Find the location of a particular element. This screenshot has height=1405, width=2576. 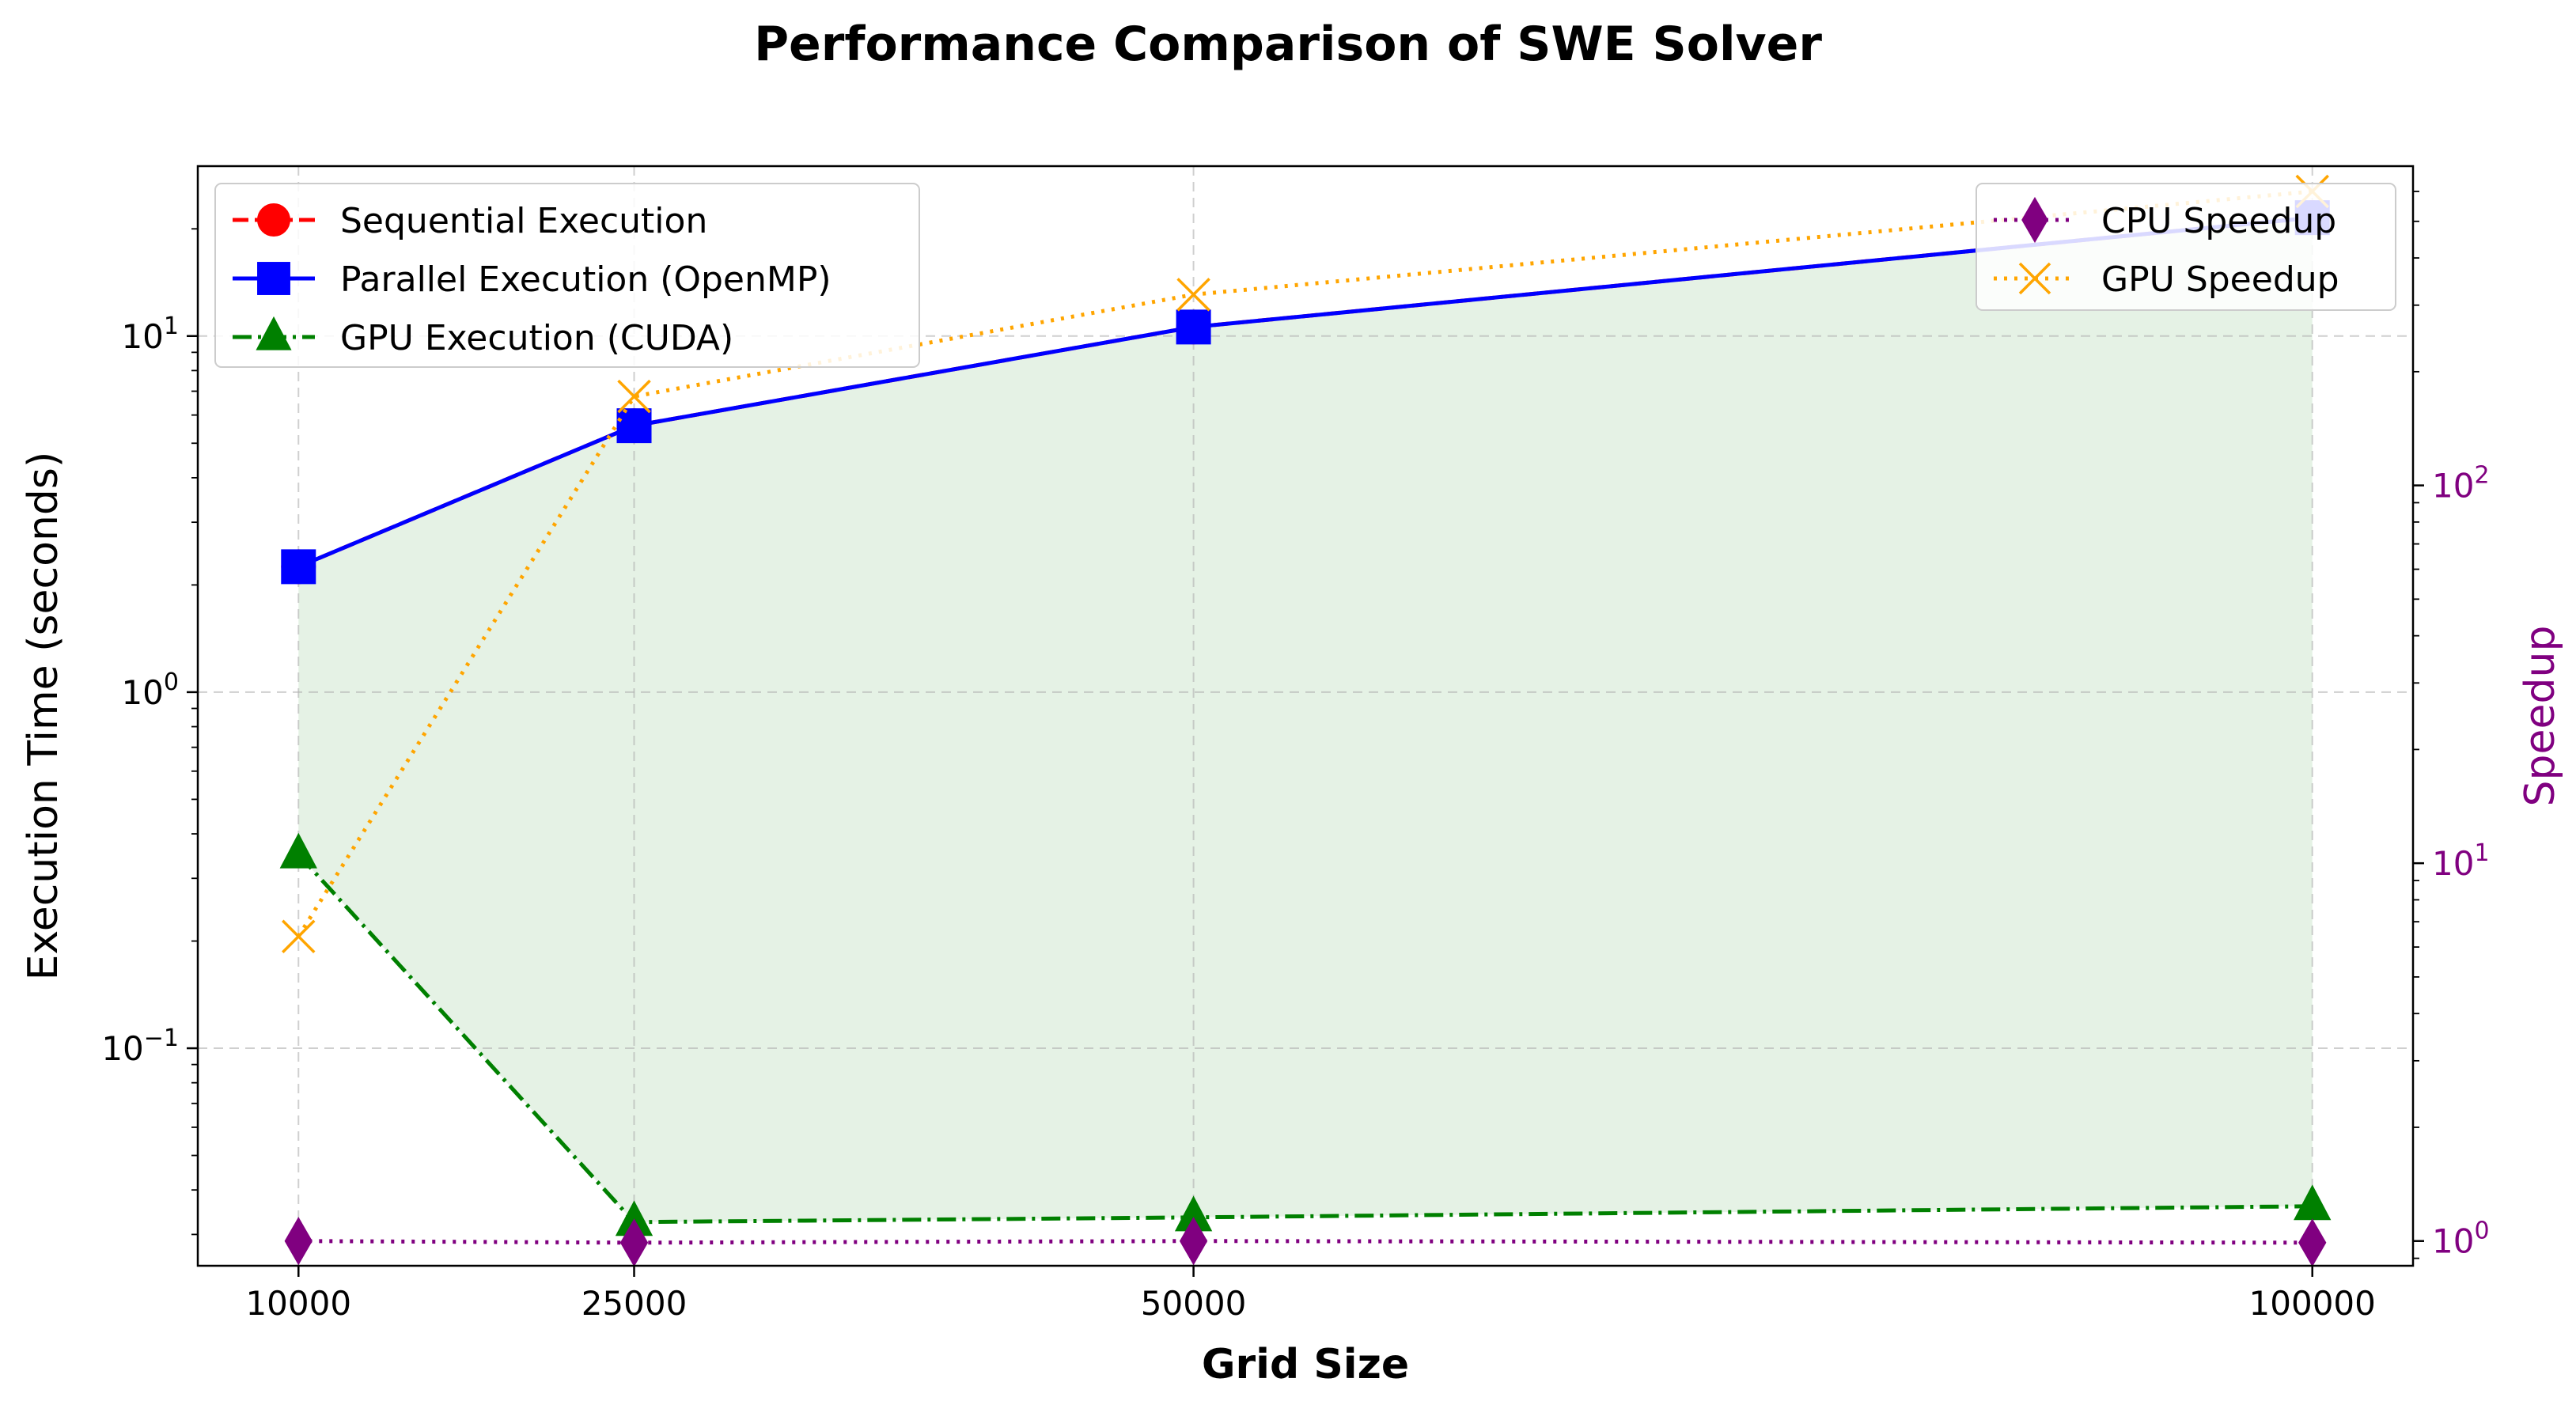

legend-item-gpu-speedup: GPU Speedup is located at coordinates (2166, 279).